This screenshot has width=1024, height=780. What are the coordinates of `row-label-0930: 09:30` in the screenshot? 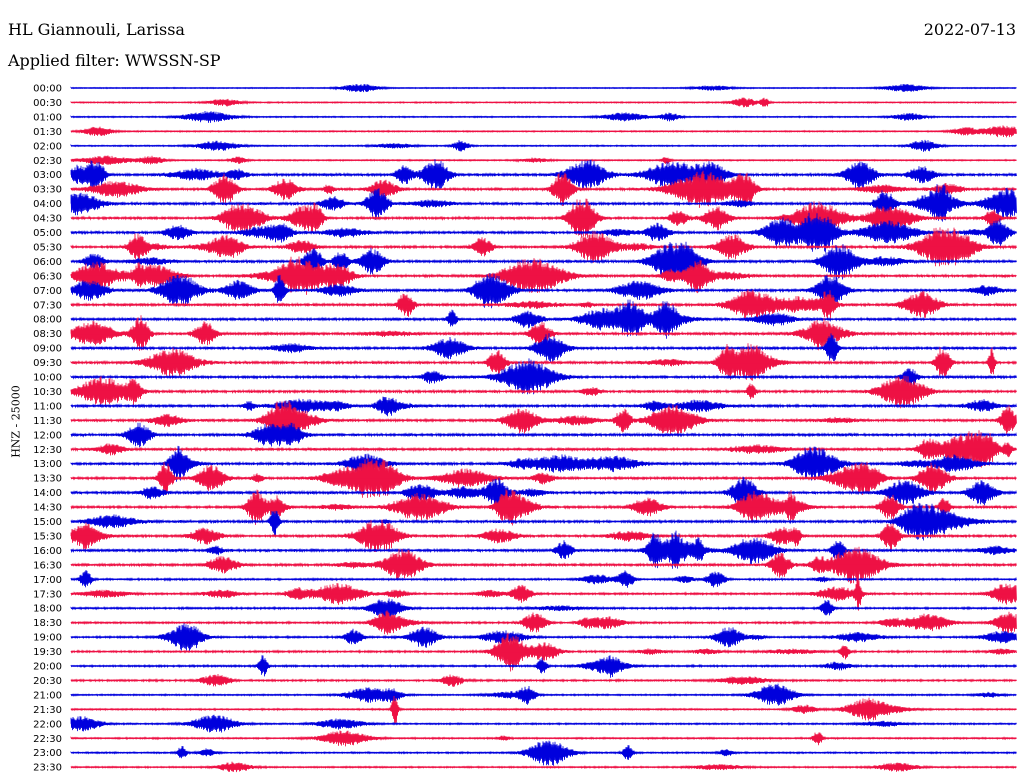 It's located at (47, 363).